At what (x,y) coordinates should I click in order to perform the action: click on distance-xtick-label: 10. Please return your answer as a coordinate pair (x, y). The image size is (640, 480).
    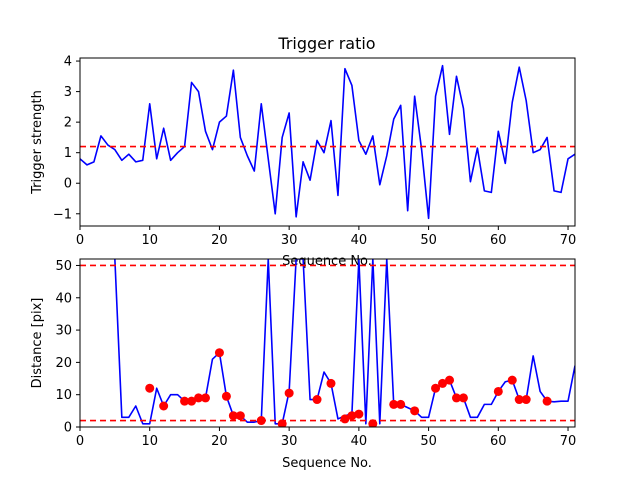
    Looking at the image, I should click on (149, 441).